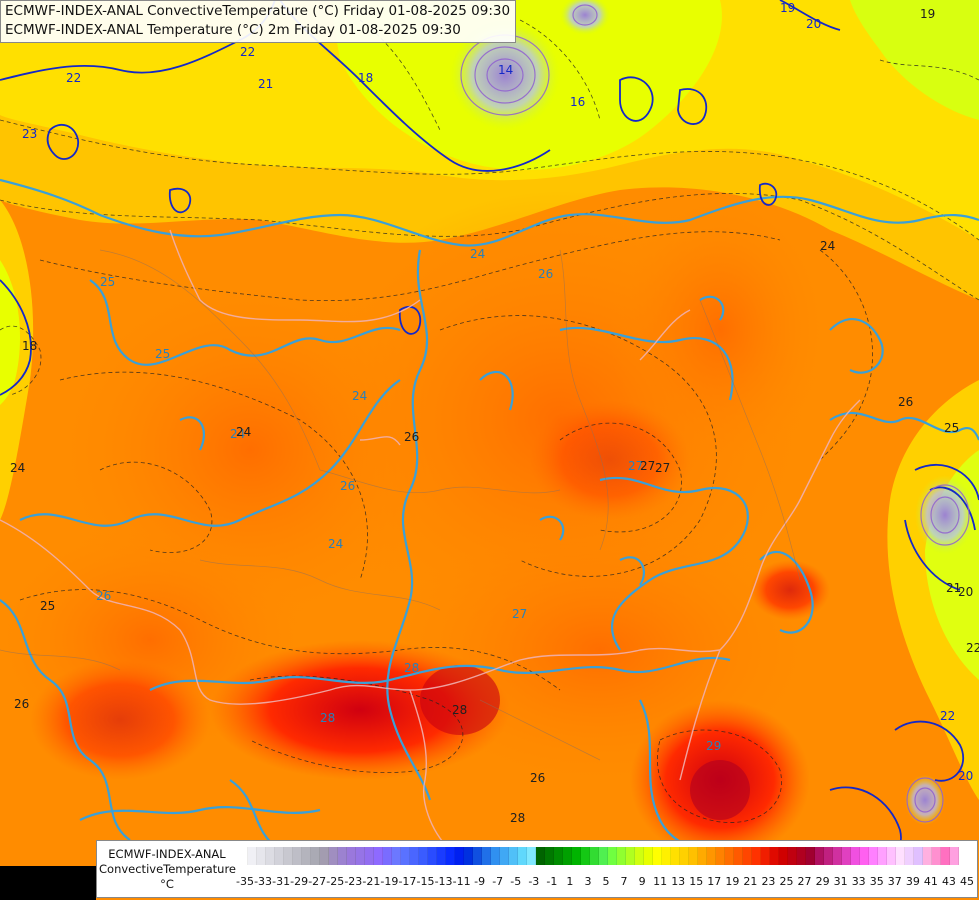 This screenshot has height=900, width=979. What do you see at coordinates (461, 881) in the screenshot?
I see `legend-tick-label: -11` at bounding box center [461, 881].